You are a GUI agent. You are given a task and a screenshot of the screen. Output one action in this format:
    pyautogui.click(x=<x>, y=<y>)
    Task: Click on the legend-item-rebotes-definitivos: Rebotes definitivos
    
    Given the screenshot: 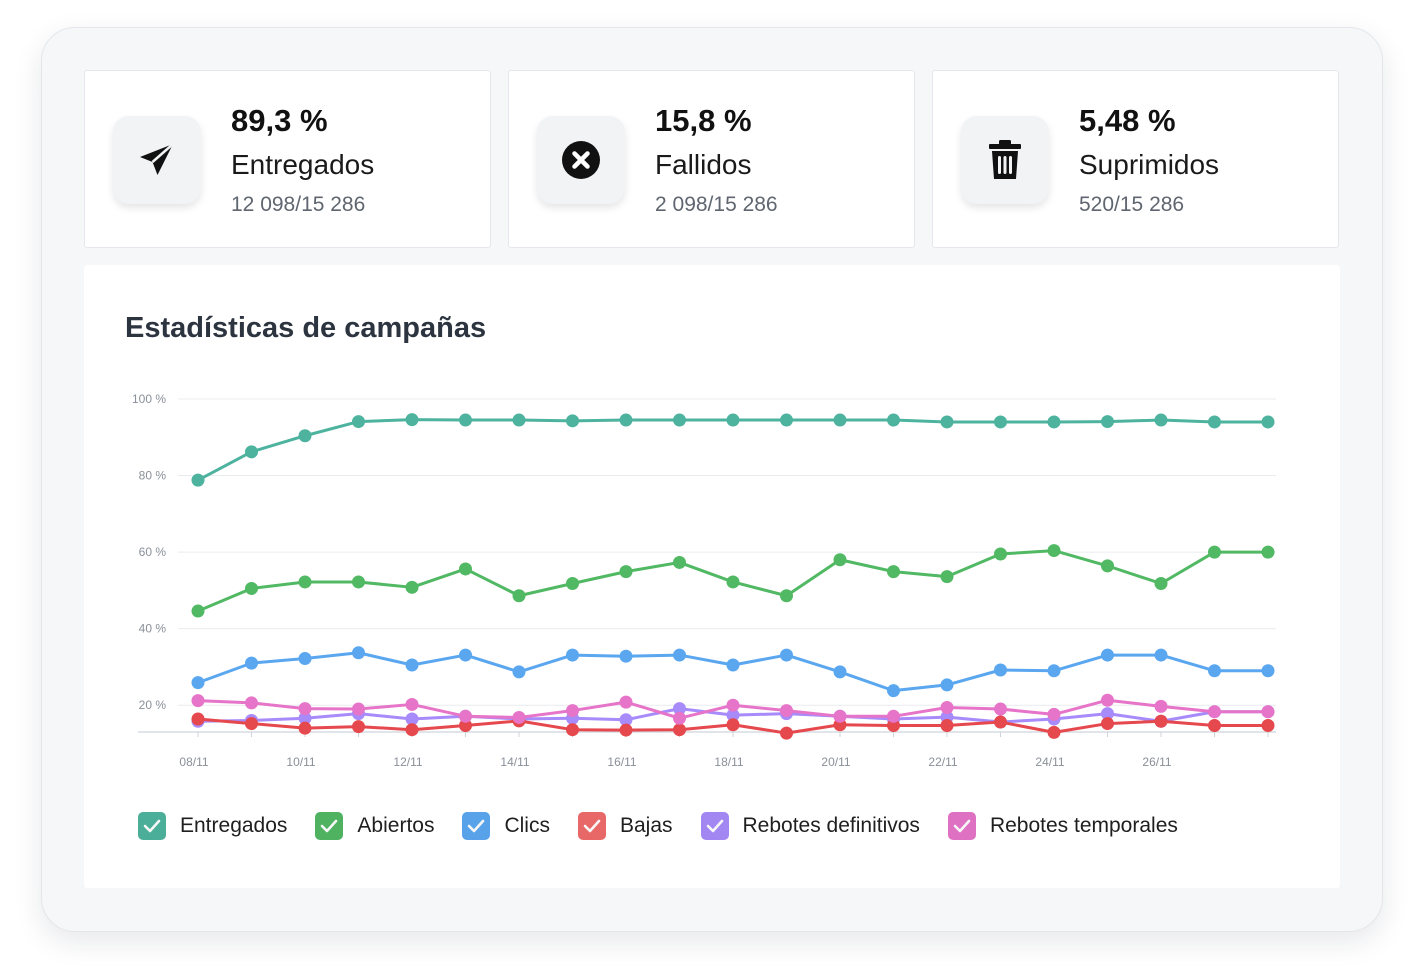 What is the action you would take?
    pyautogui.click(x=810, y=826)
    